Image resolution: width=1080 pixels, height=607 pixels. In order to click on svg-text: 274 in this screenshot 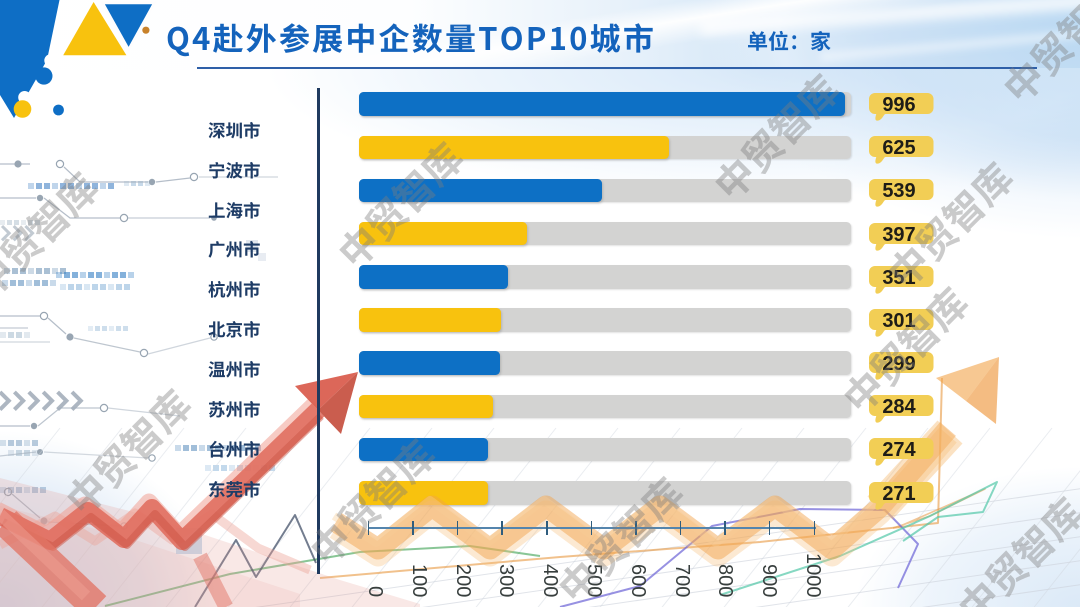, I will do `click(899, 451)`.